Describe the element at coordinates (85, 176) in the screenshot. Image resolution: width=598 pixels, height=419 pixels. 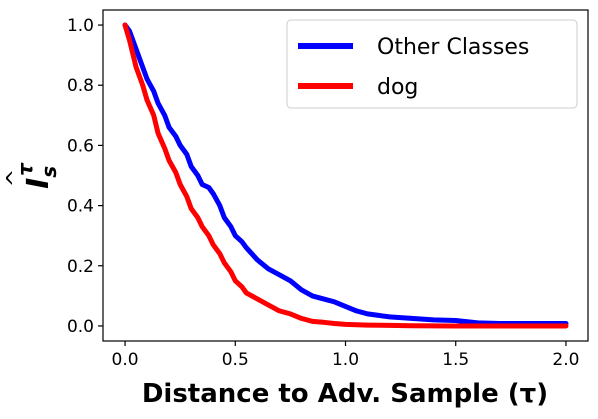
I see `y-axis: 0.0 0.2 0.4 0.6 0.8 1.0` at that location.